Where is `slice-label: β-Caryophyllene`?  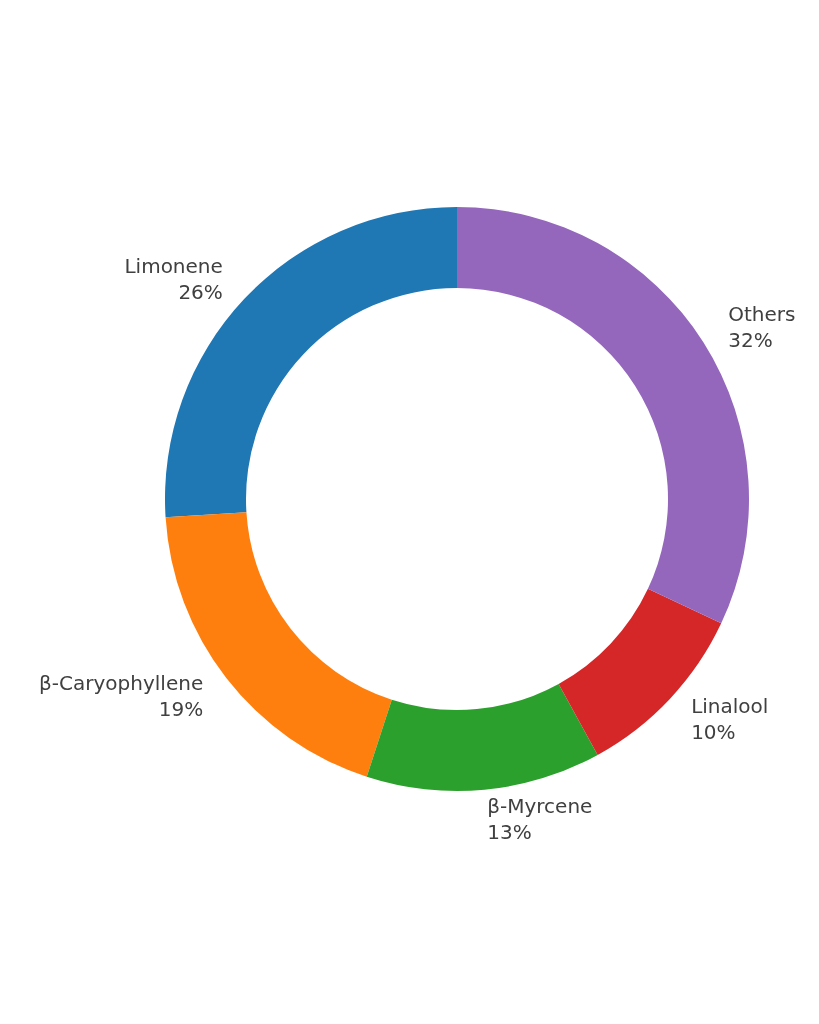
slice-label: β-Caryophyllene is located at coordinates (121, 682).